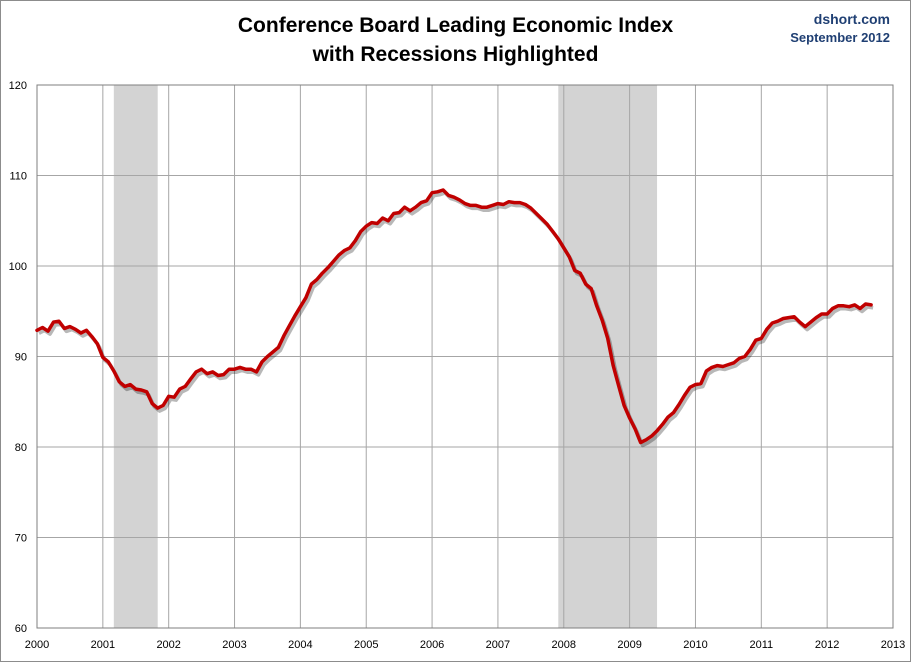  What do you see at coordinates (827, 645) in the screenshot?
I see `x-tick-2012: 2012` at bounding box center [827, 645].